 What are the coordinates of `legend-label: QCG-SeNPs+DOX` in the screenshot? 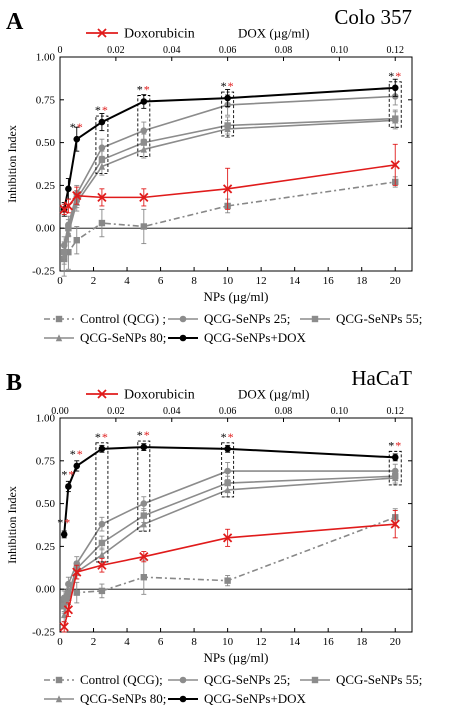 It's located at (255, 698).